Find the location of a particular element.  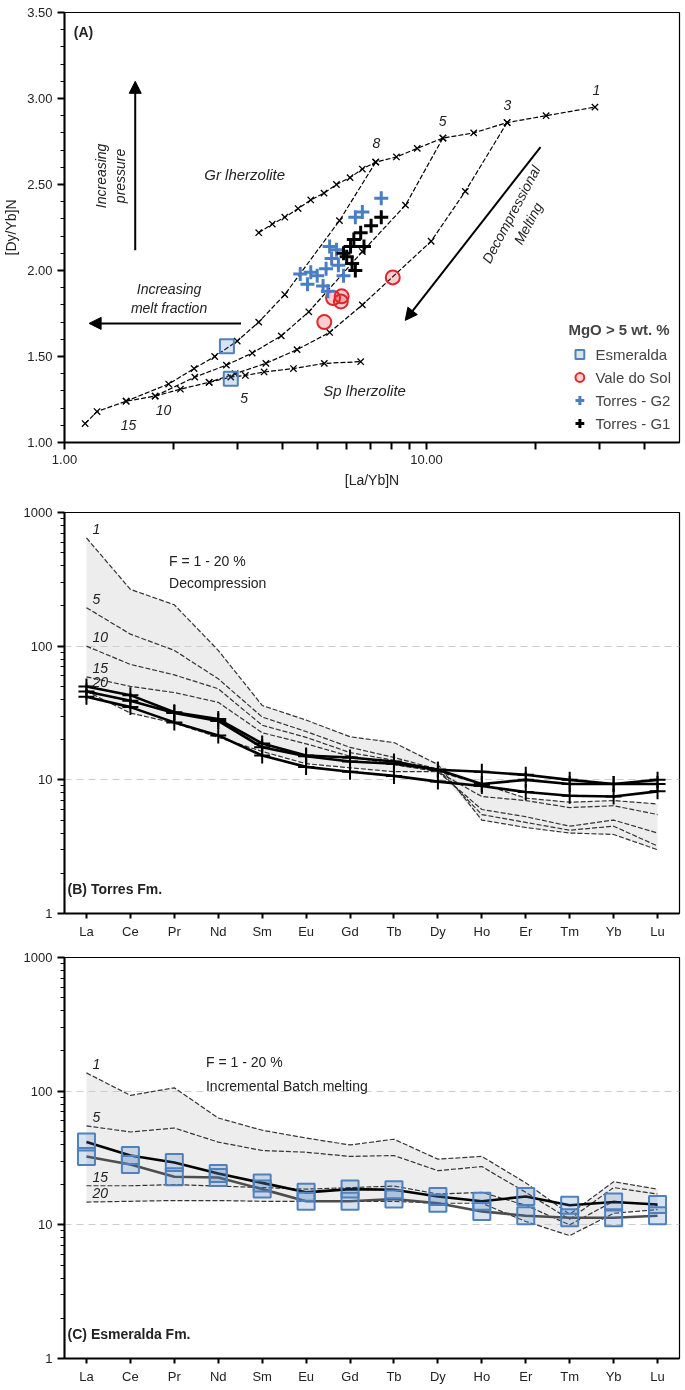

y-tick-label: 1.00 is located at coordinates (40, 442).